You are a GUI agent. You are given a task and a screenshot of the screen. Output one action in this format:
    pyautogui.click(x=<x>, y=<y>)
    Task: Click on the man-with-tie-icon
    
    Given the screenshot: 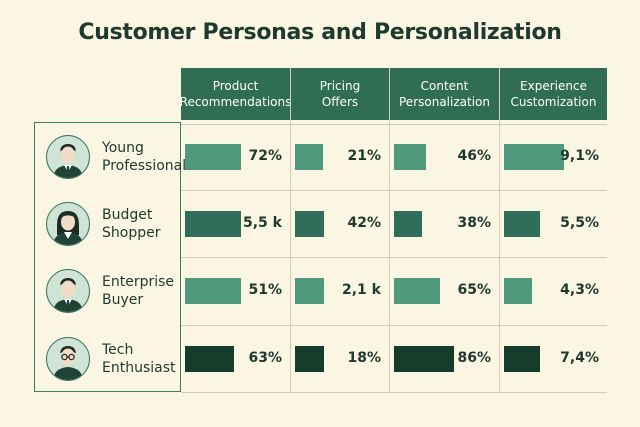 What is the action you would take?
    pyautogui.click(x=68, y=157)
    